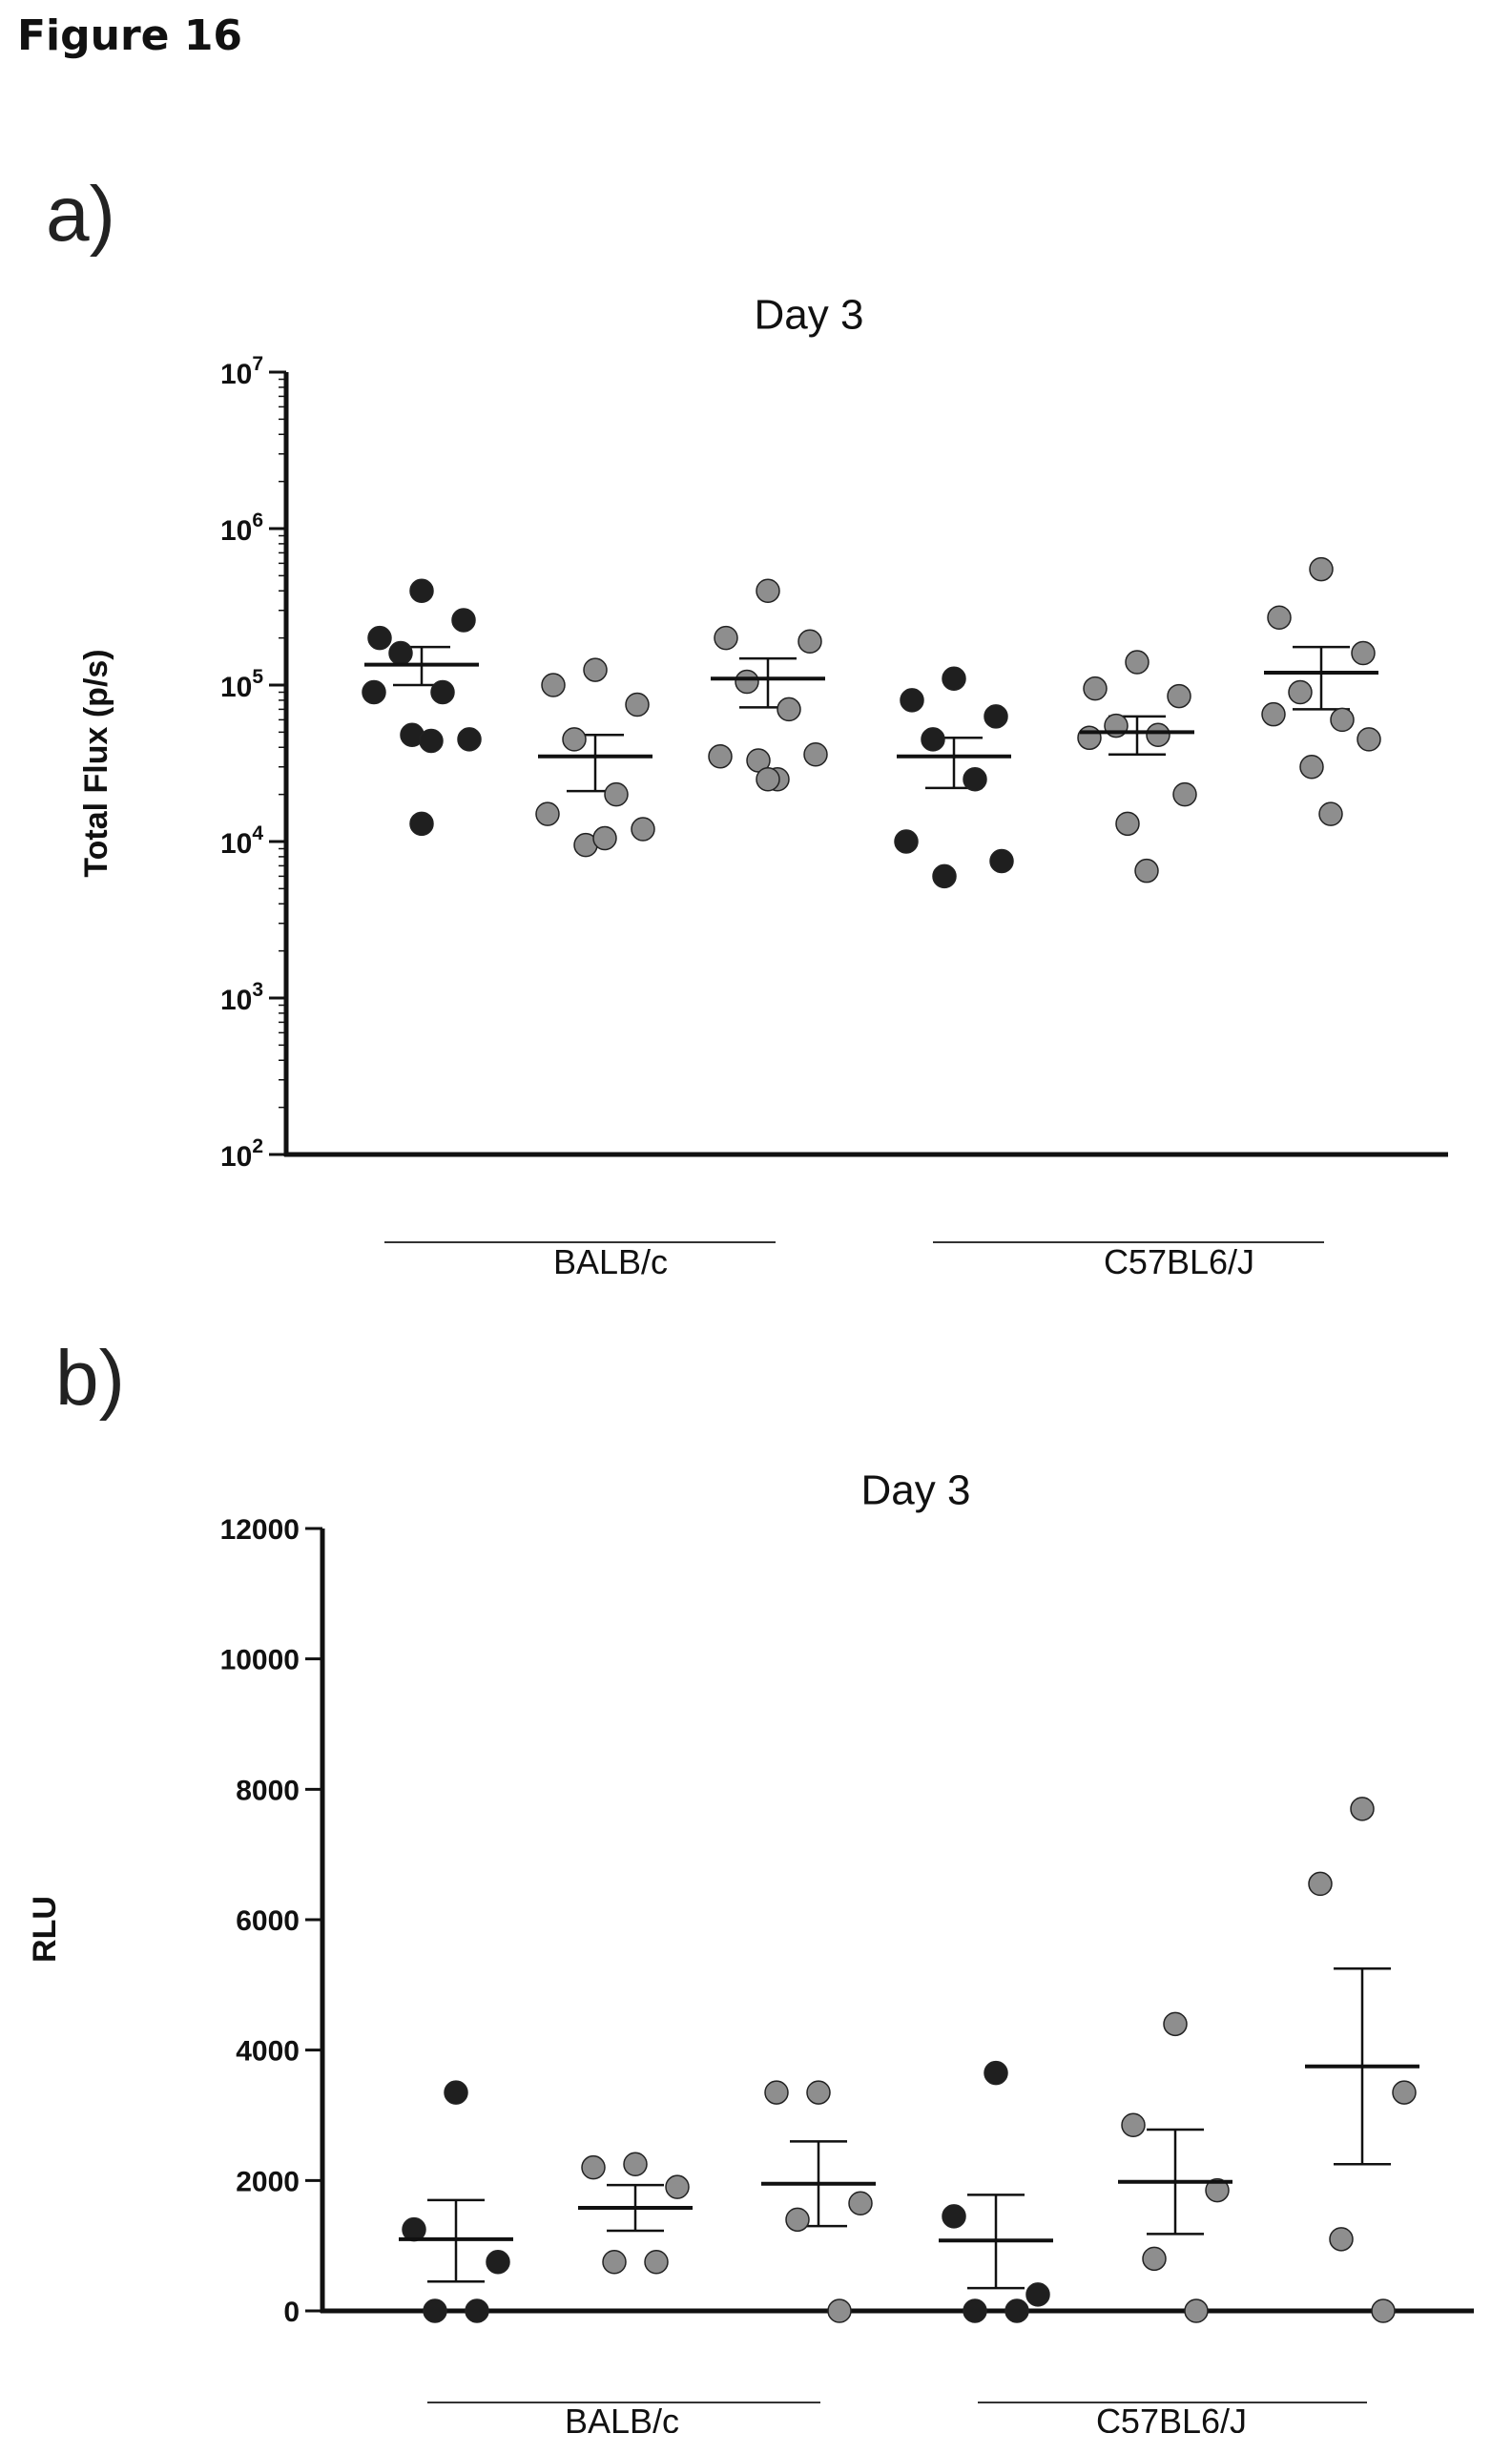  Describe the element at coordinates (45, 1929) in the screenshot. I see `y-axis-label: RLU` at that location.